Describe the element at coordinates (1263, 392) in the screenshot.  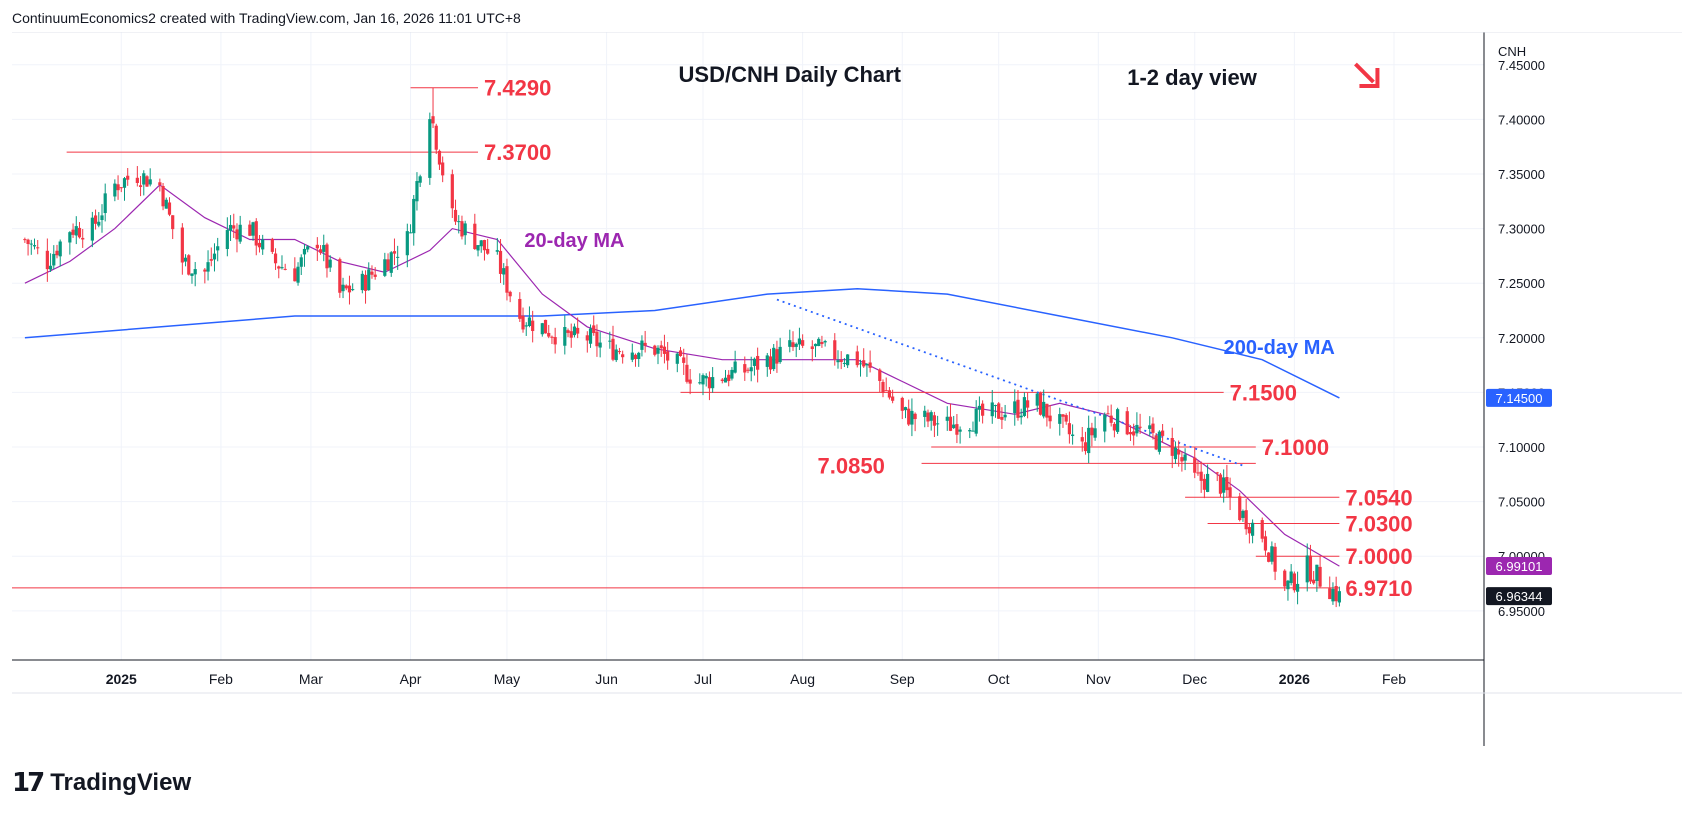
I see `level-label: 7.1500` at that location.